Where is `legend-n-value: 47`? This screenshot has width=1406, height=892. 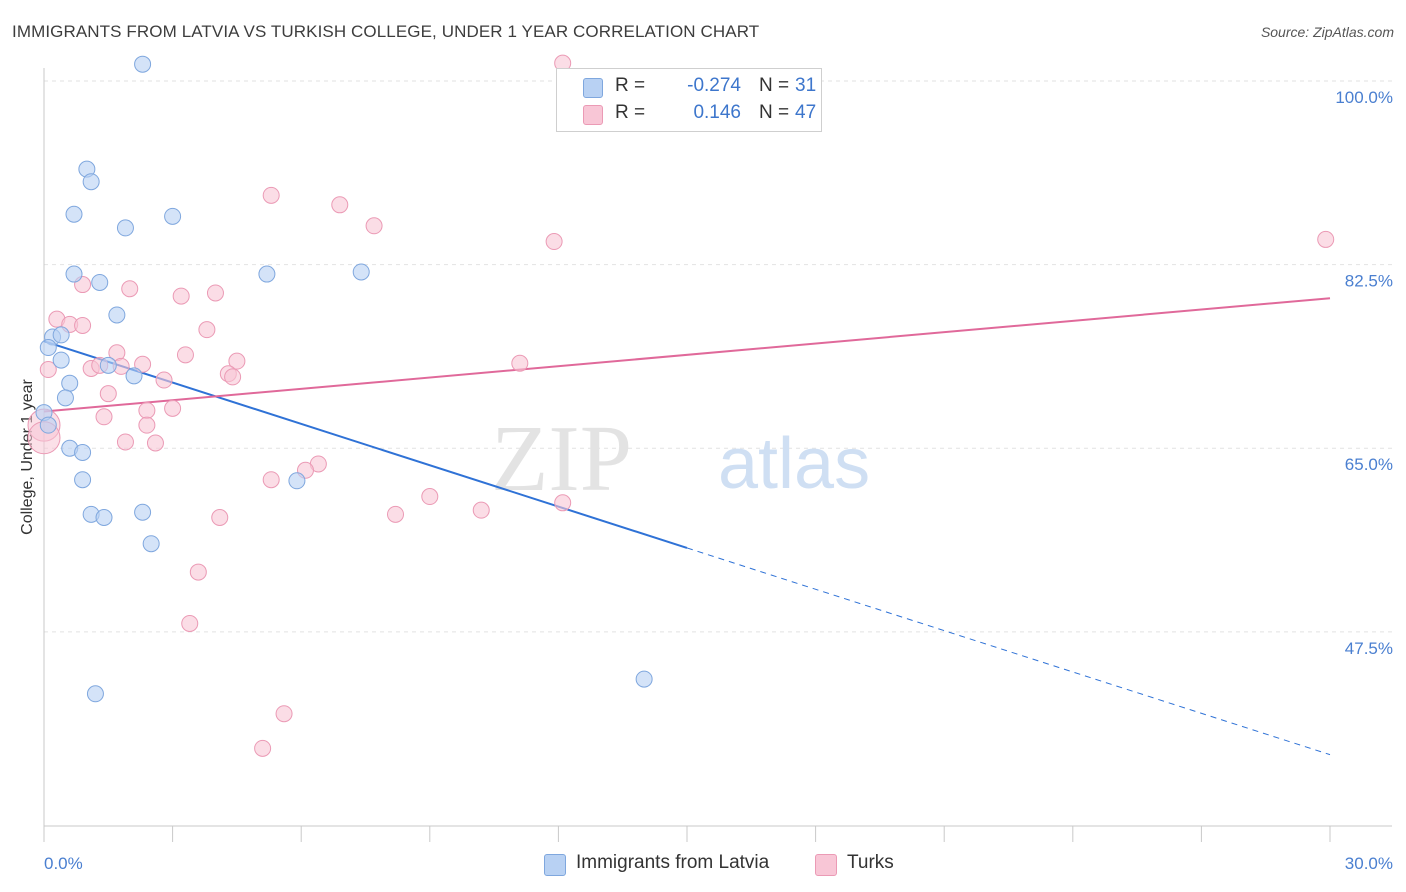
legend-n-value: 47 is located at coordinates (806, 112).